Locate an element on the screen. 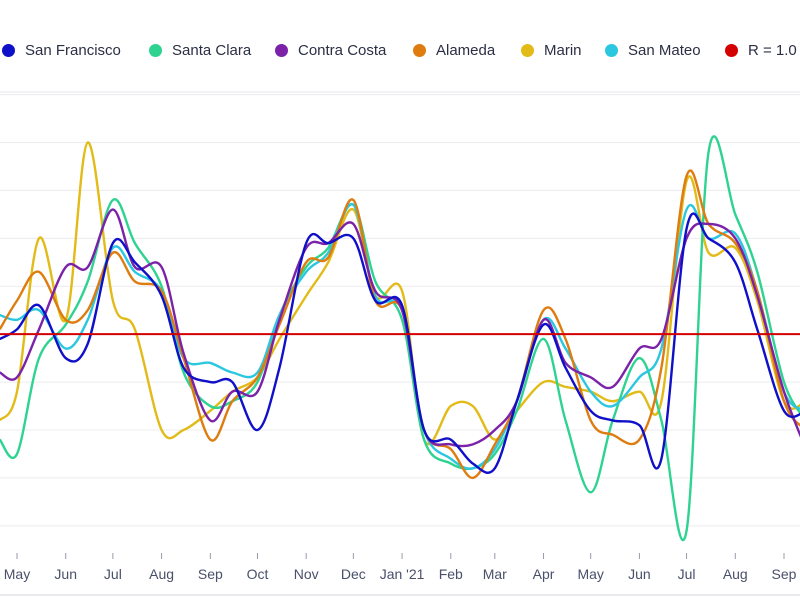  legend-label: Contra Costa is located at coordinates (342, 50).